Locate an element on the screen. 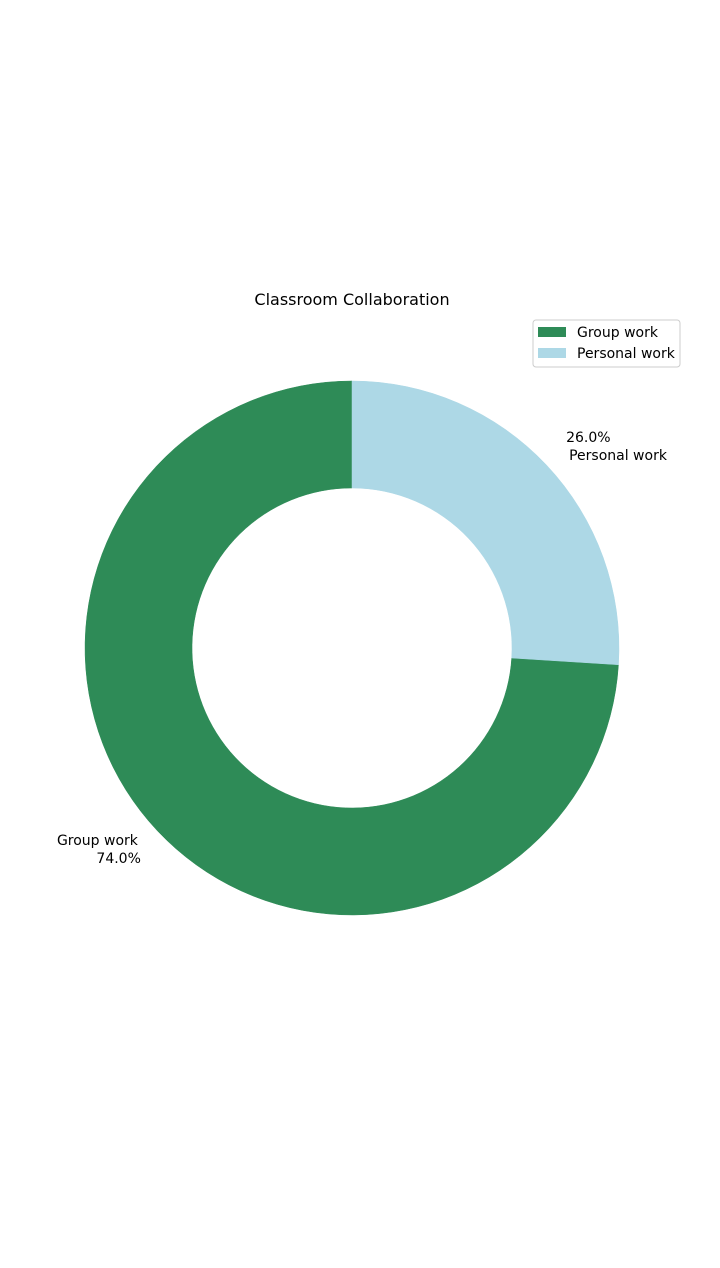  slice-percent-group-work: 74.0% is located at coordinates (118, 859).